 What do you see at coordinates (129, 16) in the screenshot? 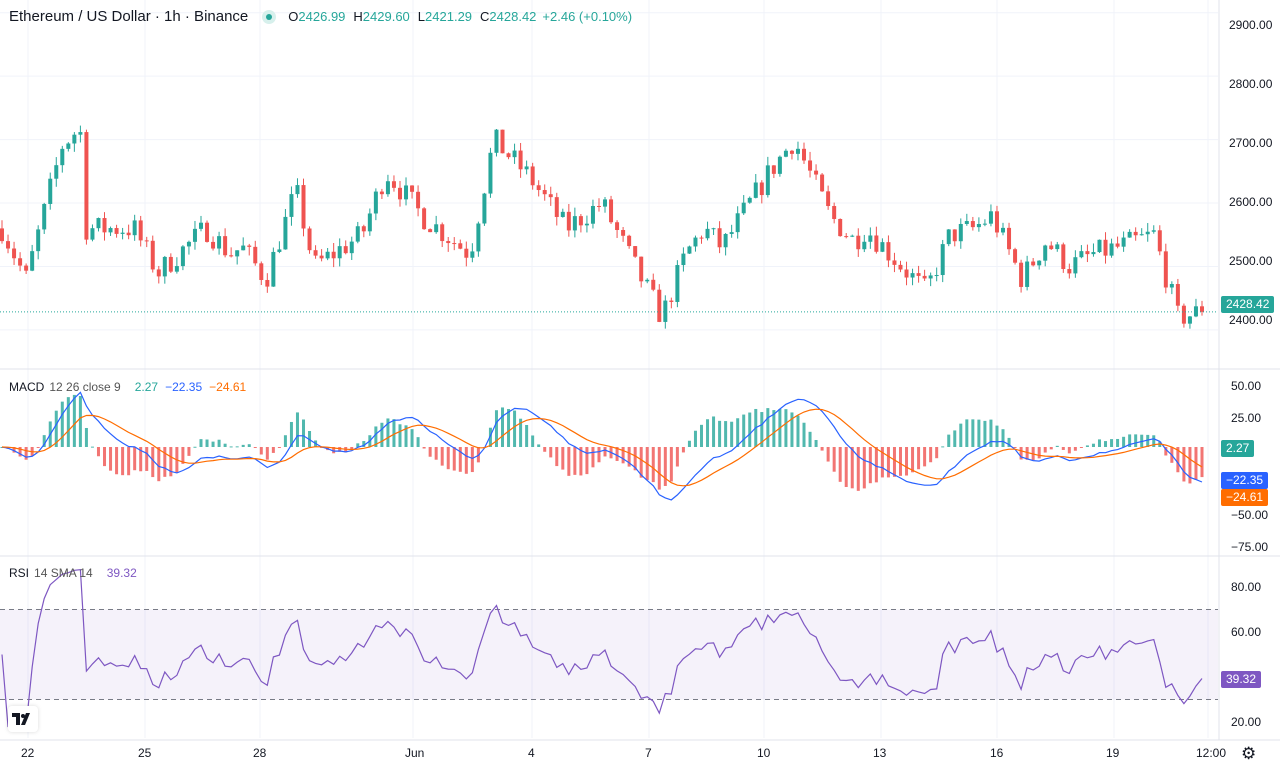
I see `symbol-title: Ethereum / US Dollar · 1h · Binance` at bounding box center [129, 16].